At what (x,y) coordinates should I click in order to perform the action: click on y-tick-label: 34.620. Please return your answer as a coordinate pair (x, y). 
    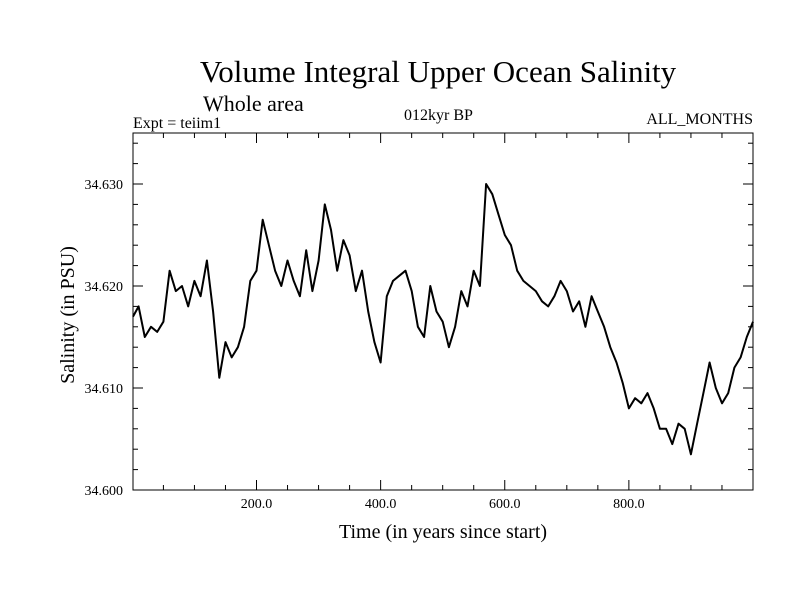
    Looking at the image, I should click on (104, 287).